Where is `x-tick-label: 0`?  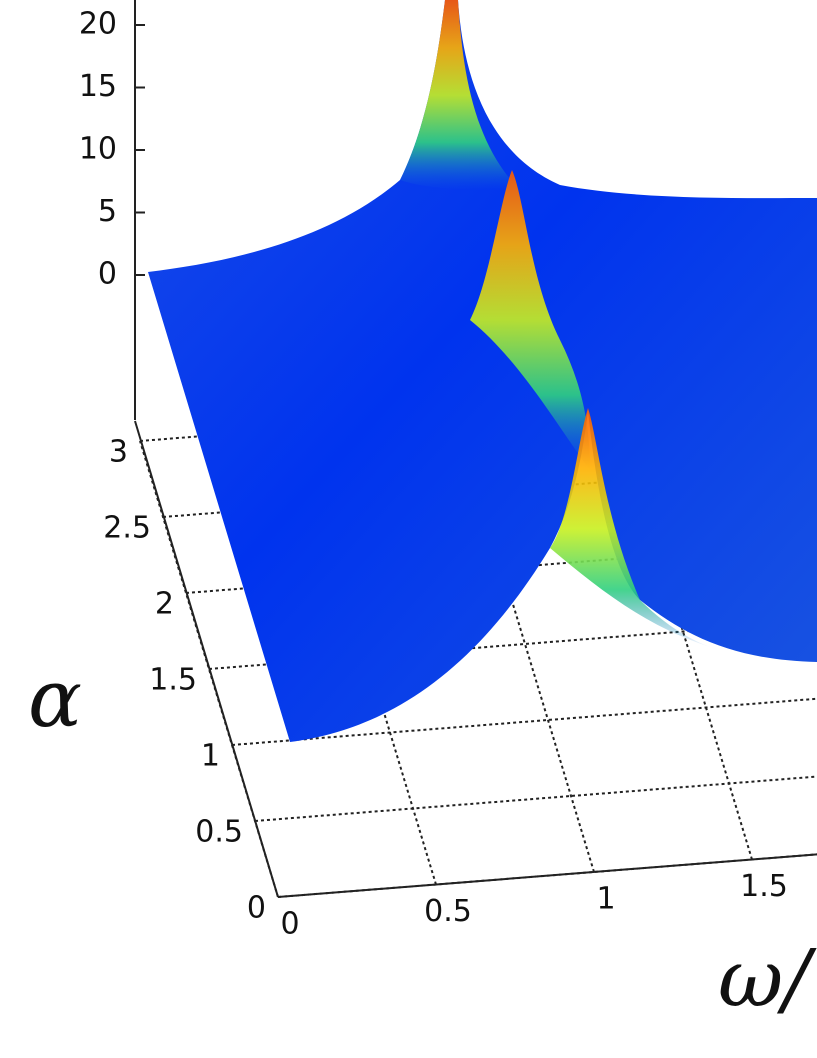
x-tick-label: 0 is located at coordinates (289, 924).